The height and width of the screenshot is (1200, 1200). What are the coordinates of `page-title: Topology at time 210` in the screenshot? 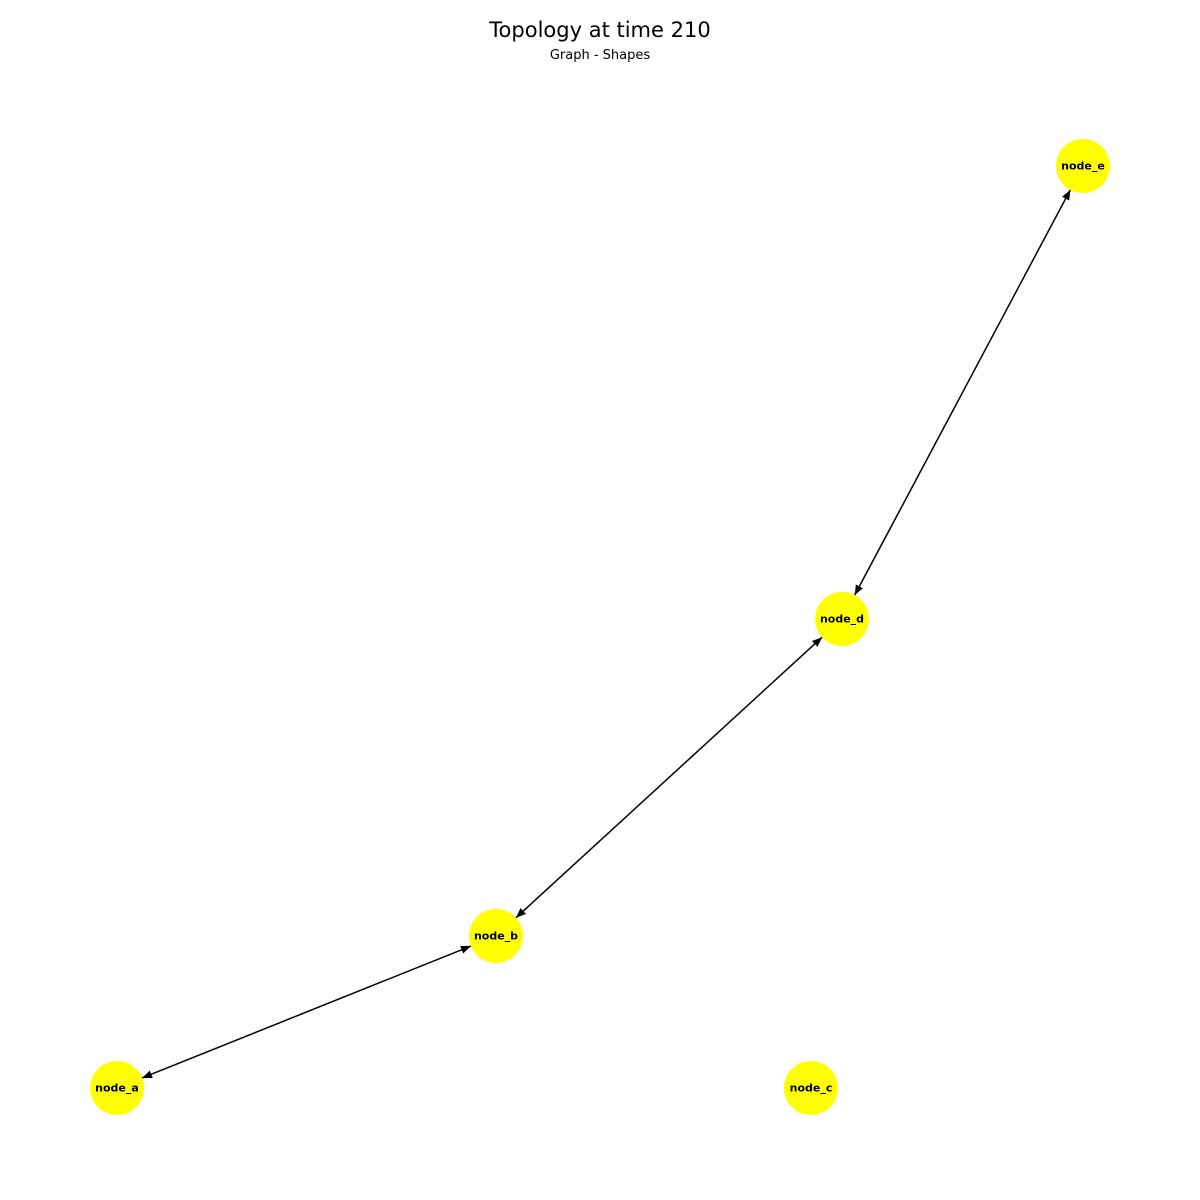 It's located at (600, 30).